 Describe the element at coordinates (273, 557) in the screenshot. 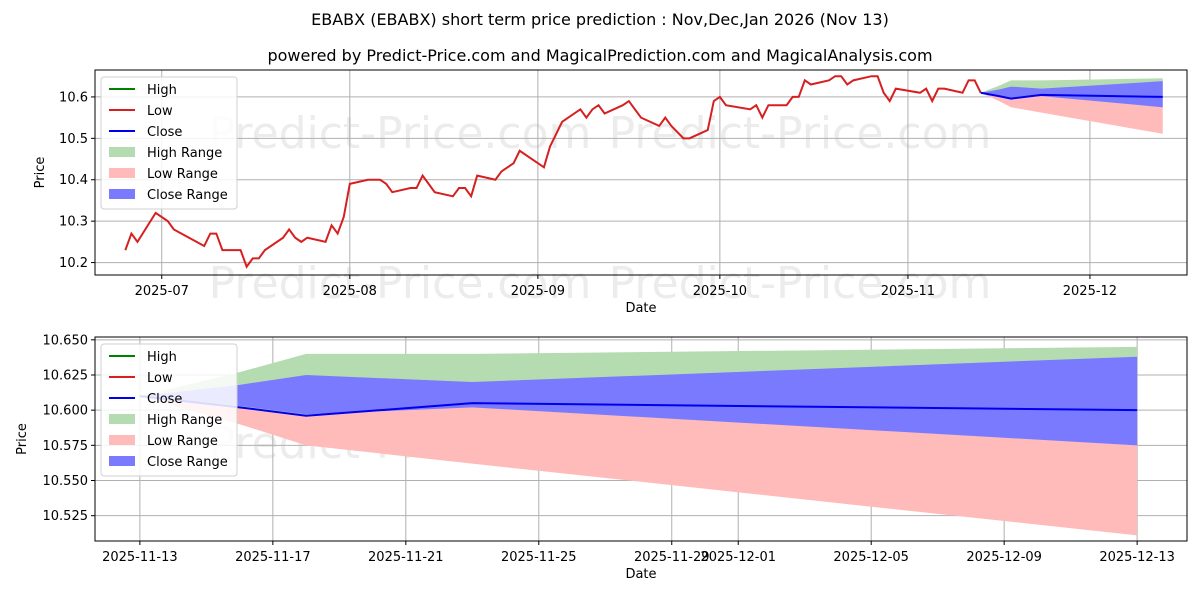

I see `x-tick-label: 2025-11-17` at that location.